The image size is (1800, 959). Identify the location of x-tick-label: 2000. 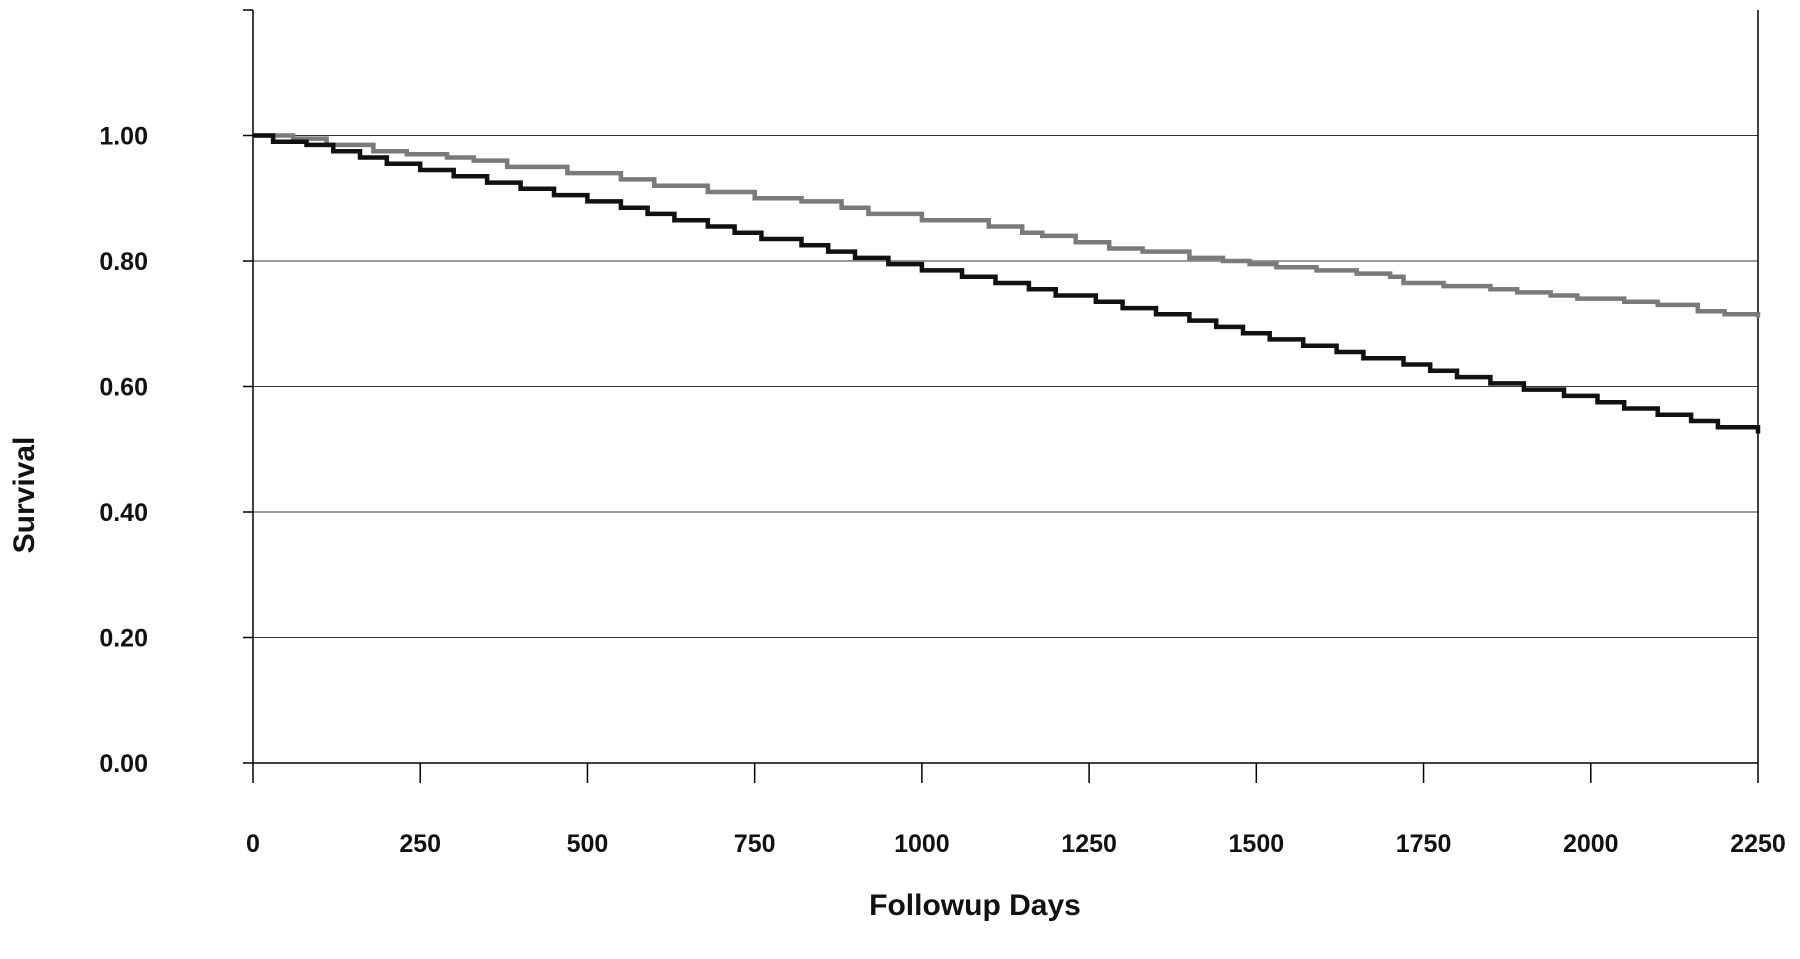
(1591, 844).